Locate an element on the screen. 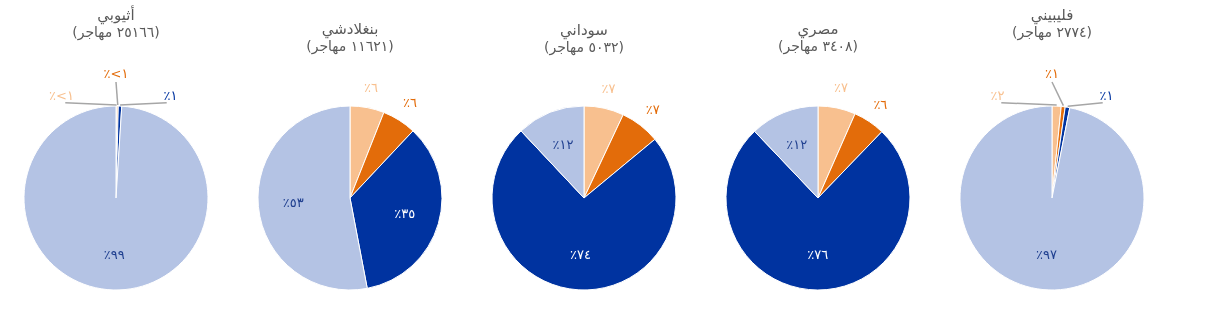  chart-subtitle: (٥٠٣٢ مهاجر) is located at coordinates (584, 47).